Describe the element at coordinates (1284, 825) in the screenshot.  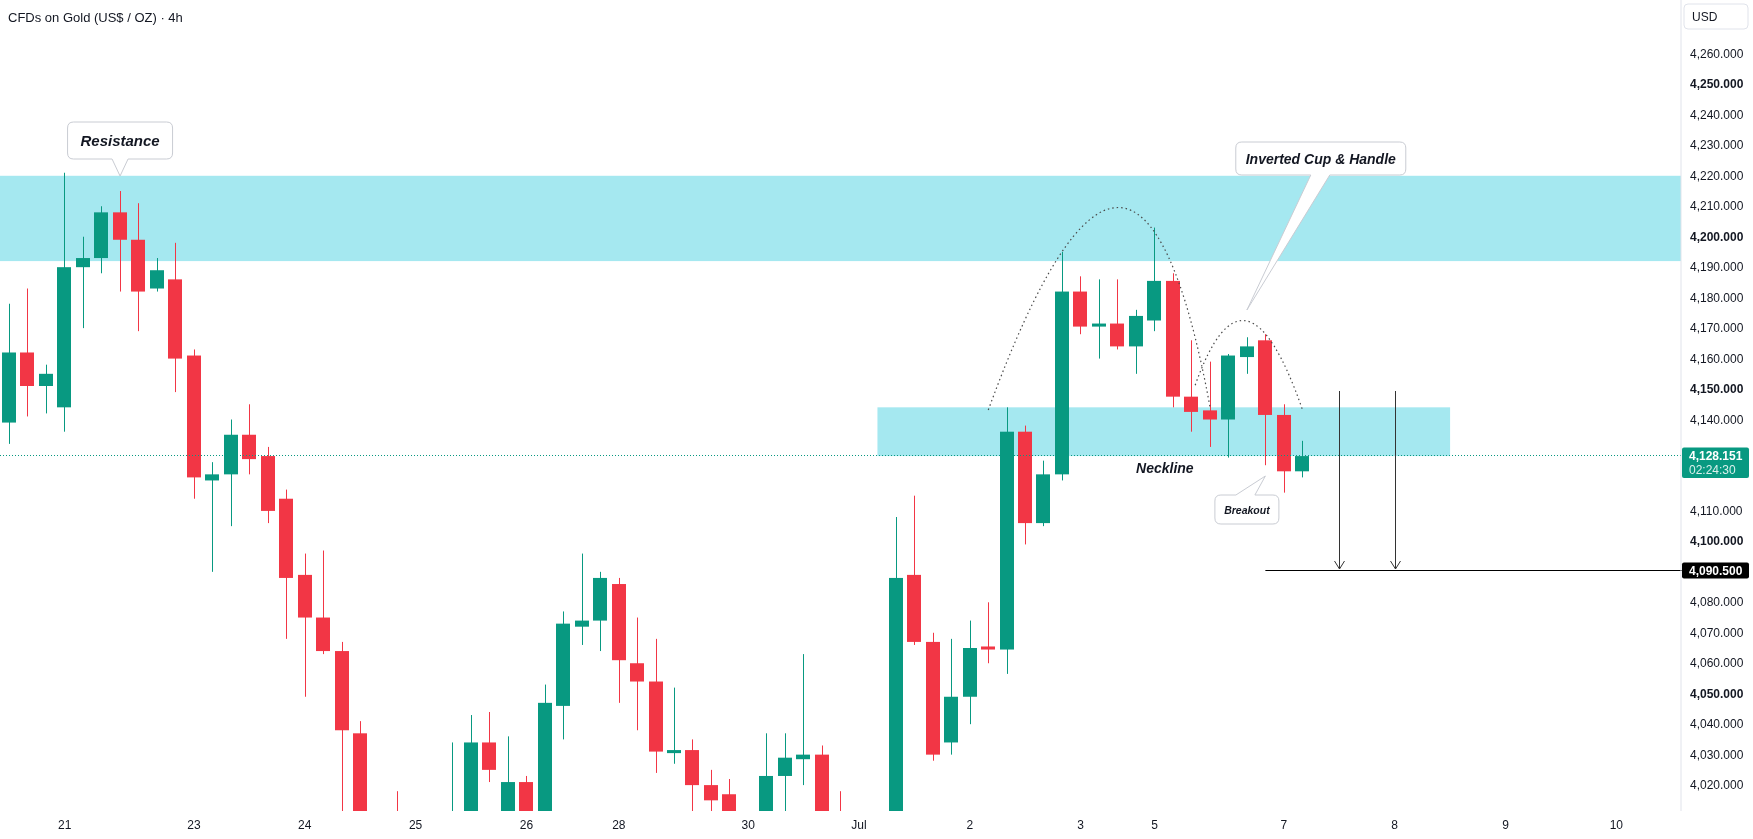
I see `x-tick-label: 7` at that location.